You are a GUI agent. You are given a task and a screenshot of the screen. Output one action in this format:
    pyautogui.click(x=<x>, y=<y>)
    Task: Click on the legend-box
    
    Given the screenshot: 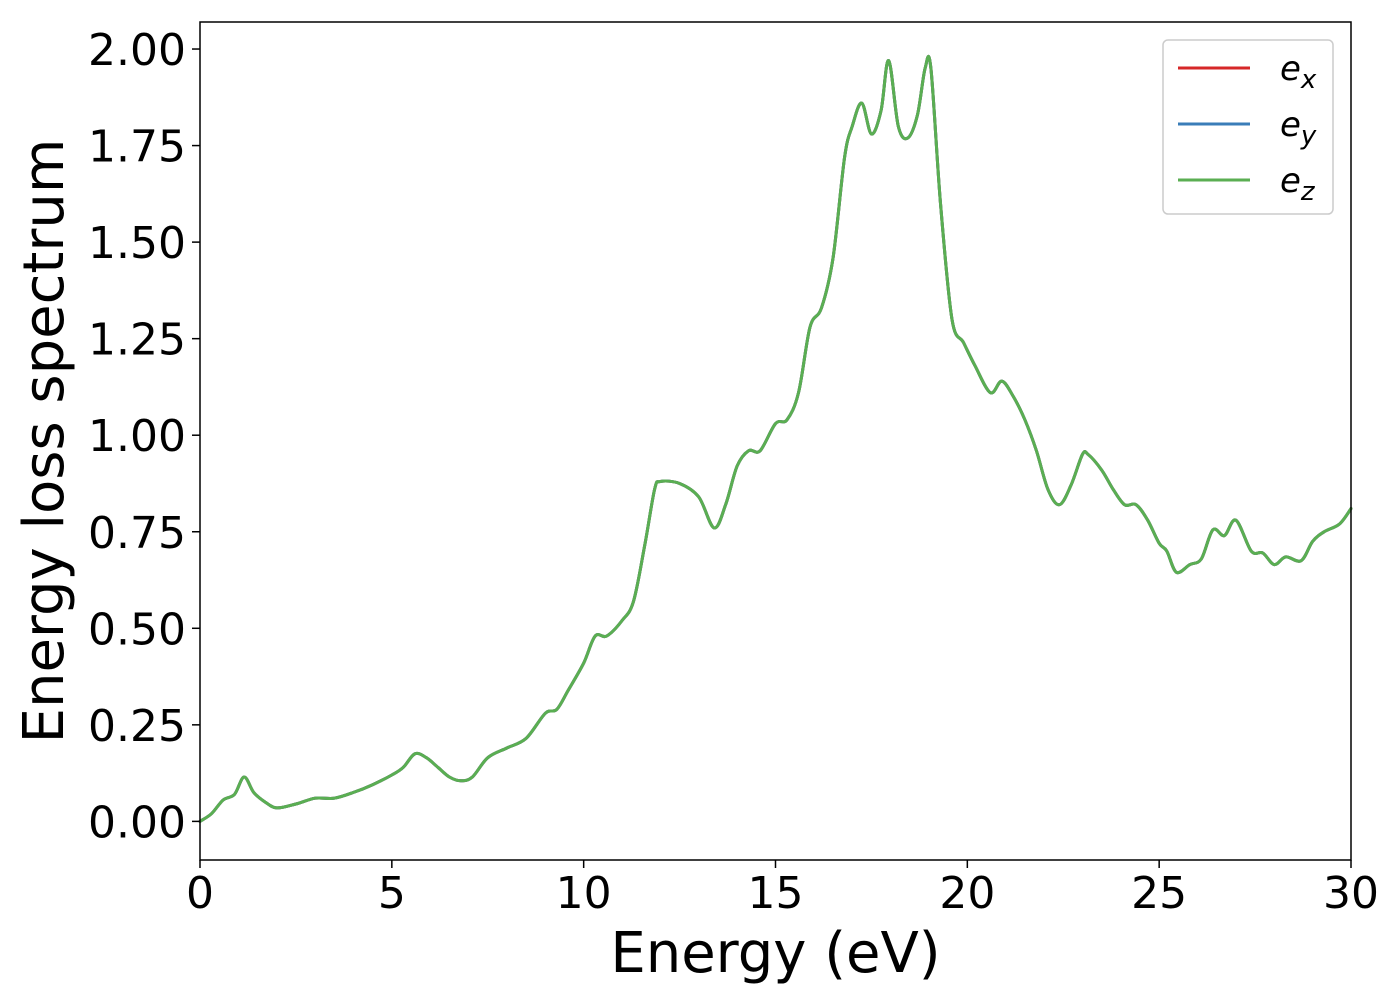 What is the action you would take?
    pyautogui.click(x=1248, y=127)
    